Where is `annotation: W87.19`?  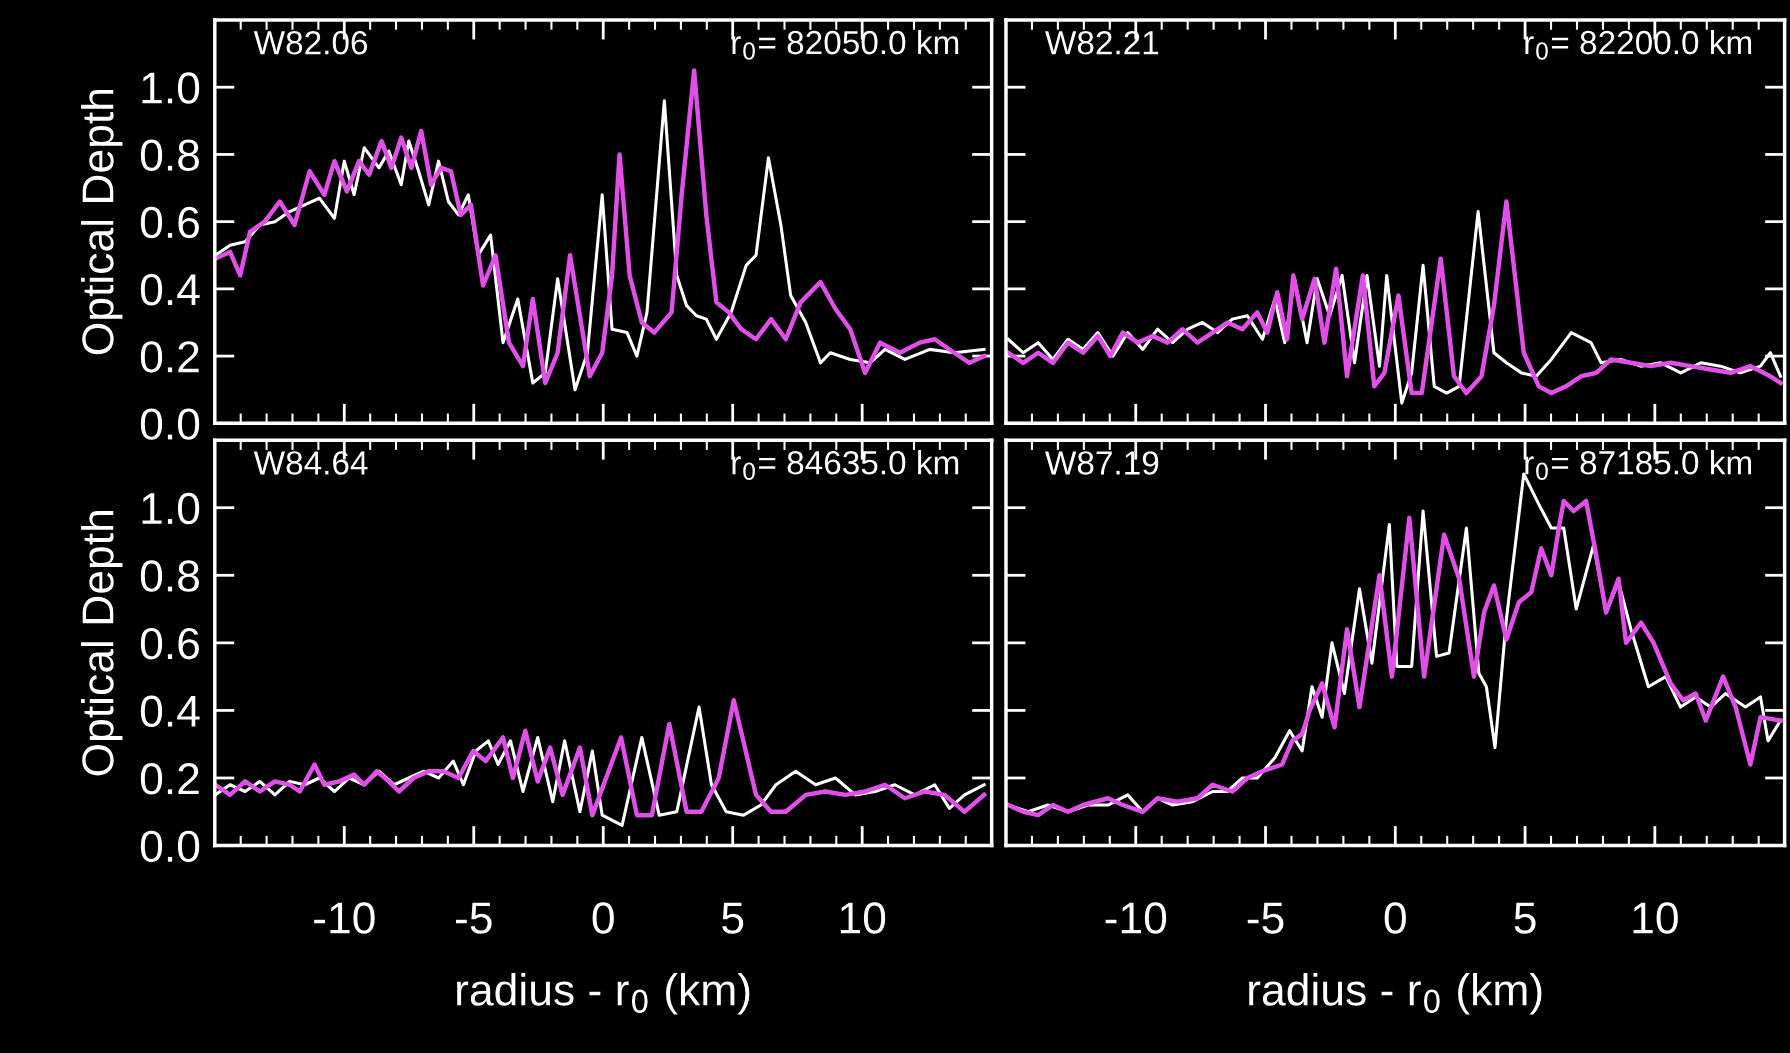
annotation: W87.19 is located at coordinates (1102, 463).